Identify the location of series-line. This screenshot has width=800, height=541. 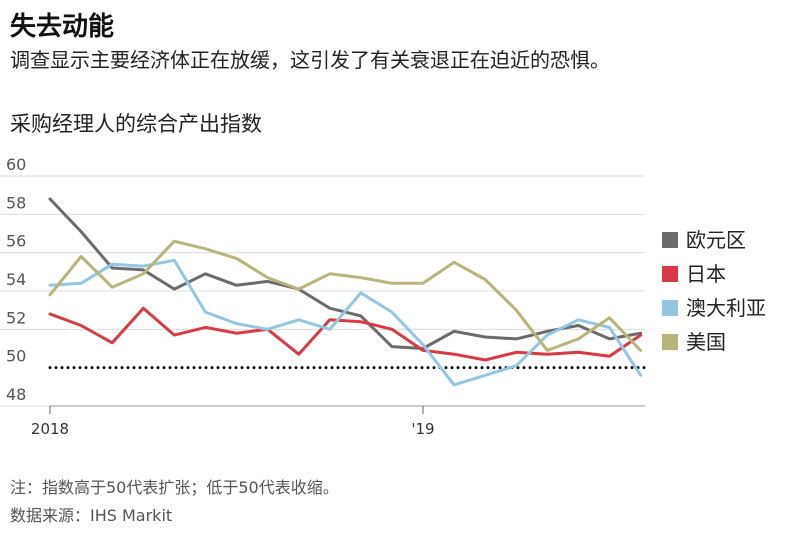
(345, 334).